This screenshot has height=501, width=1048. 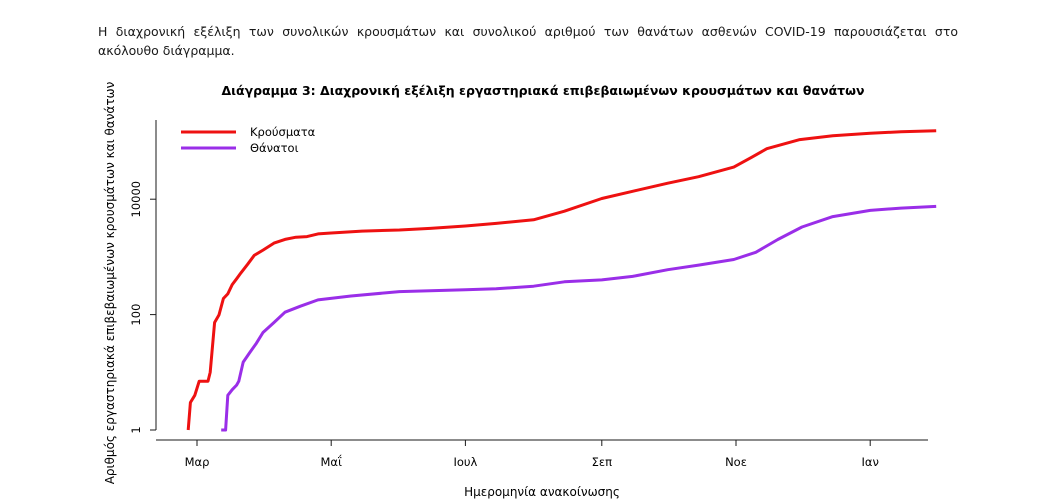 I want to click on y-tick-label: 10000, so click(x=136, y=199).